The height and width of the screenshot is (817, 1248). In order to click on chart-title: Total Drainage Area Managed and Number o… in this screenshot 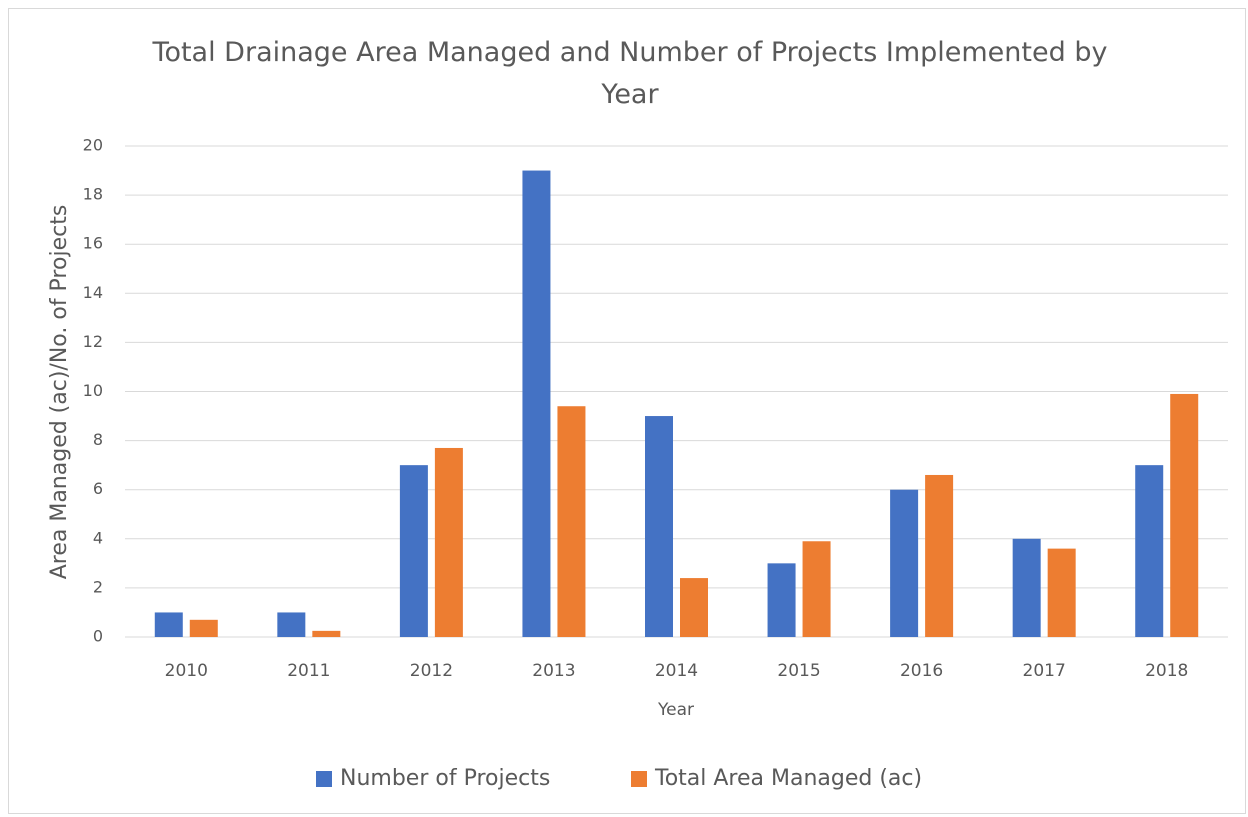, I will do `click(630, 73)`.